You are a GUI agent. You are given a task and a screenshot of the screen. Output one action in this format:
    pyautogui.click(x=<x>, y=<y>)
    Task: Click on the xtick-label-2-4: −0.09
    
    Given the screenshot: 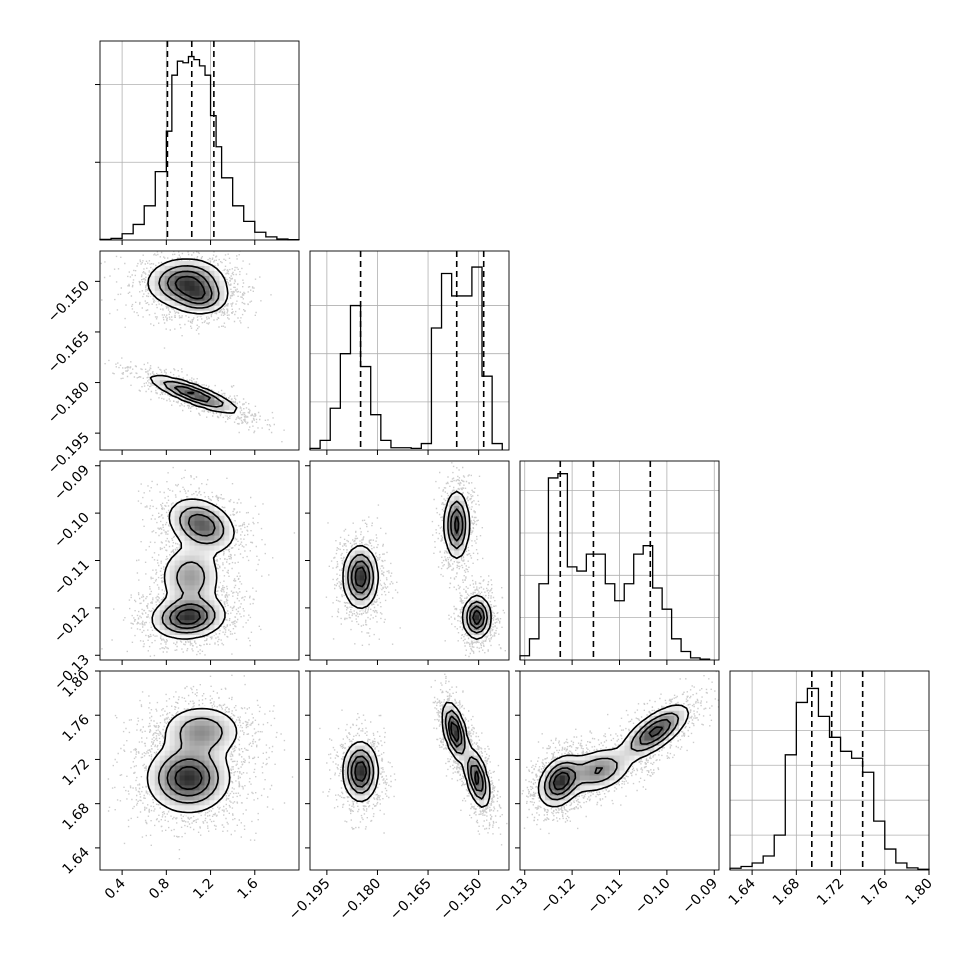 What is the action you would take?
    pyautogui.click(x=700, y=897)
    